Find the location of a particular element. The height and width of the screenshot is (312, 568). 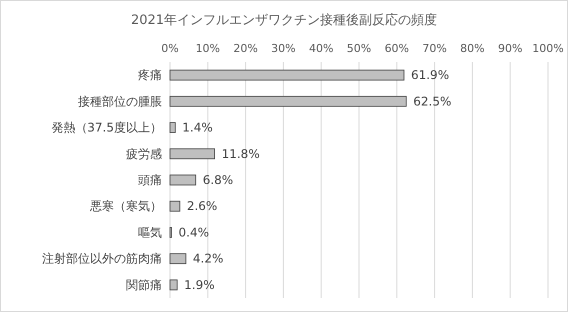

data-label: 2.6% is located at coordinates (202, 206).